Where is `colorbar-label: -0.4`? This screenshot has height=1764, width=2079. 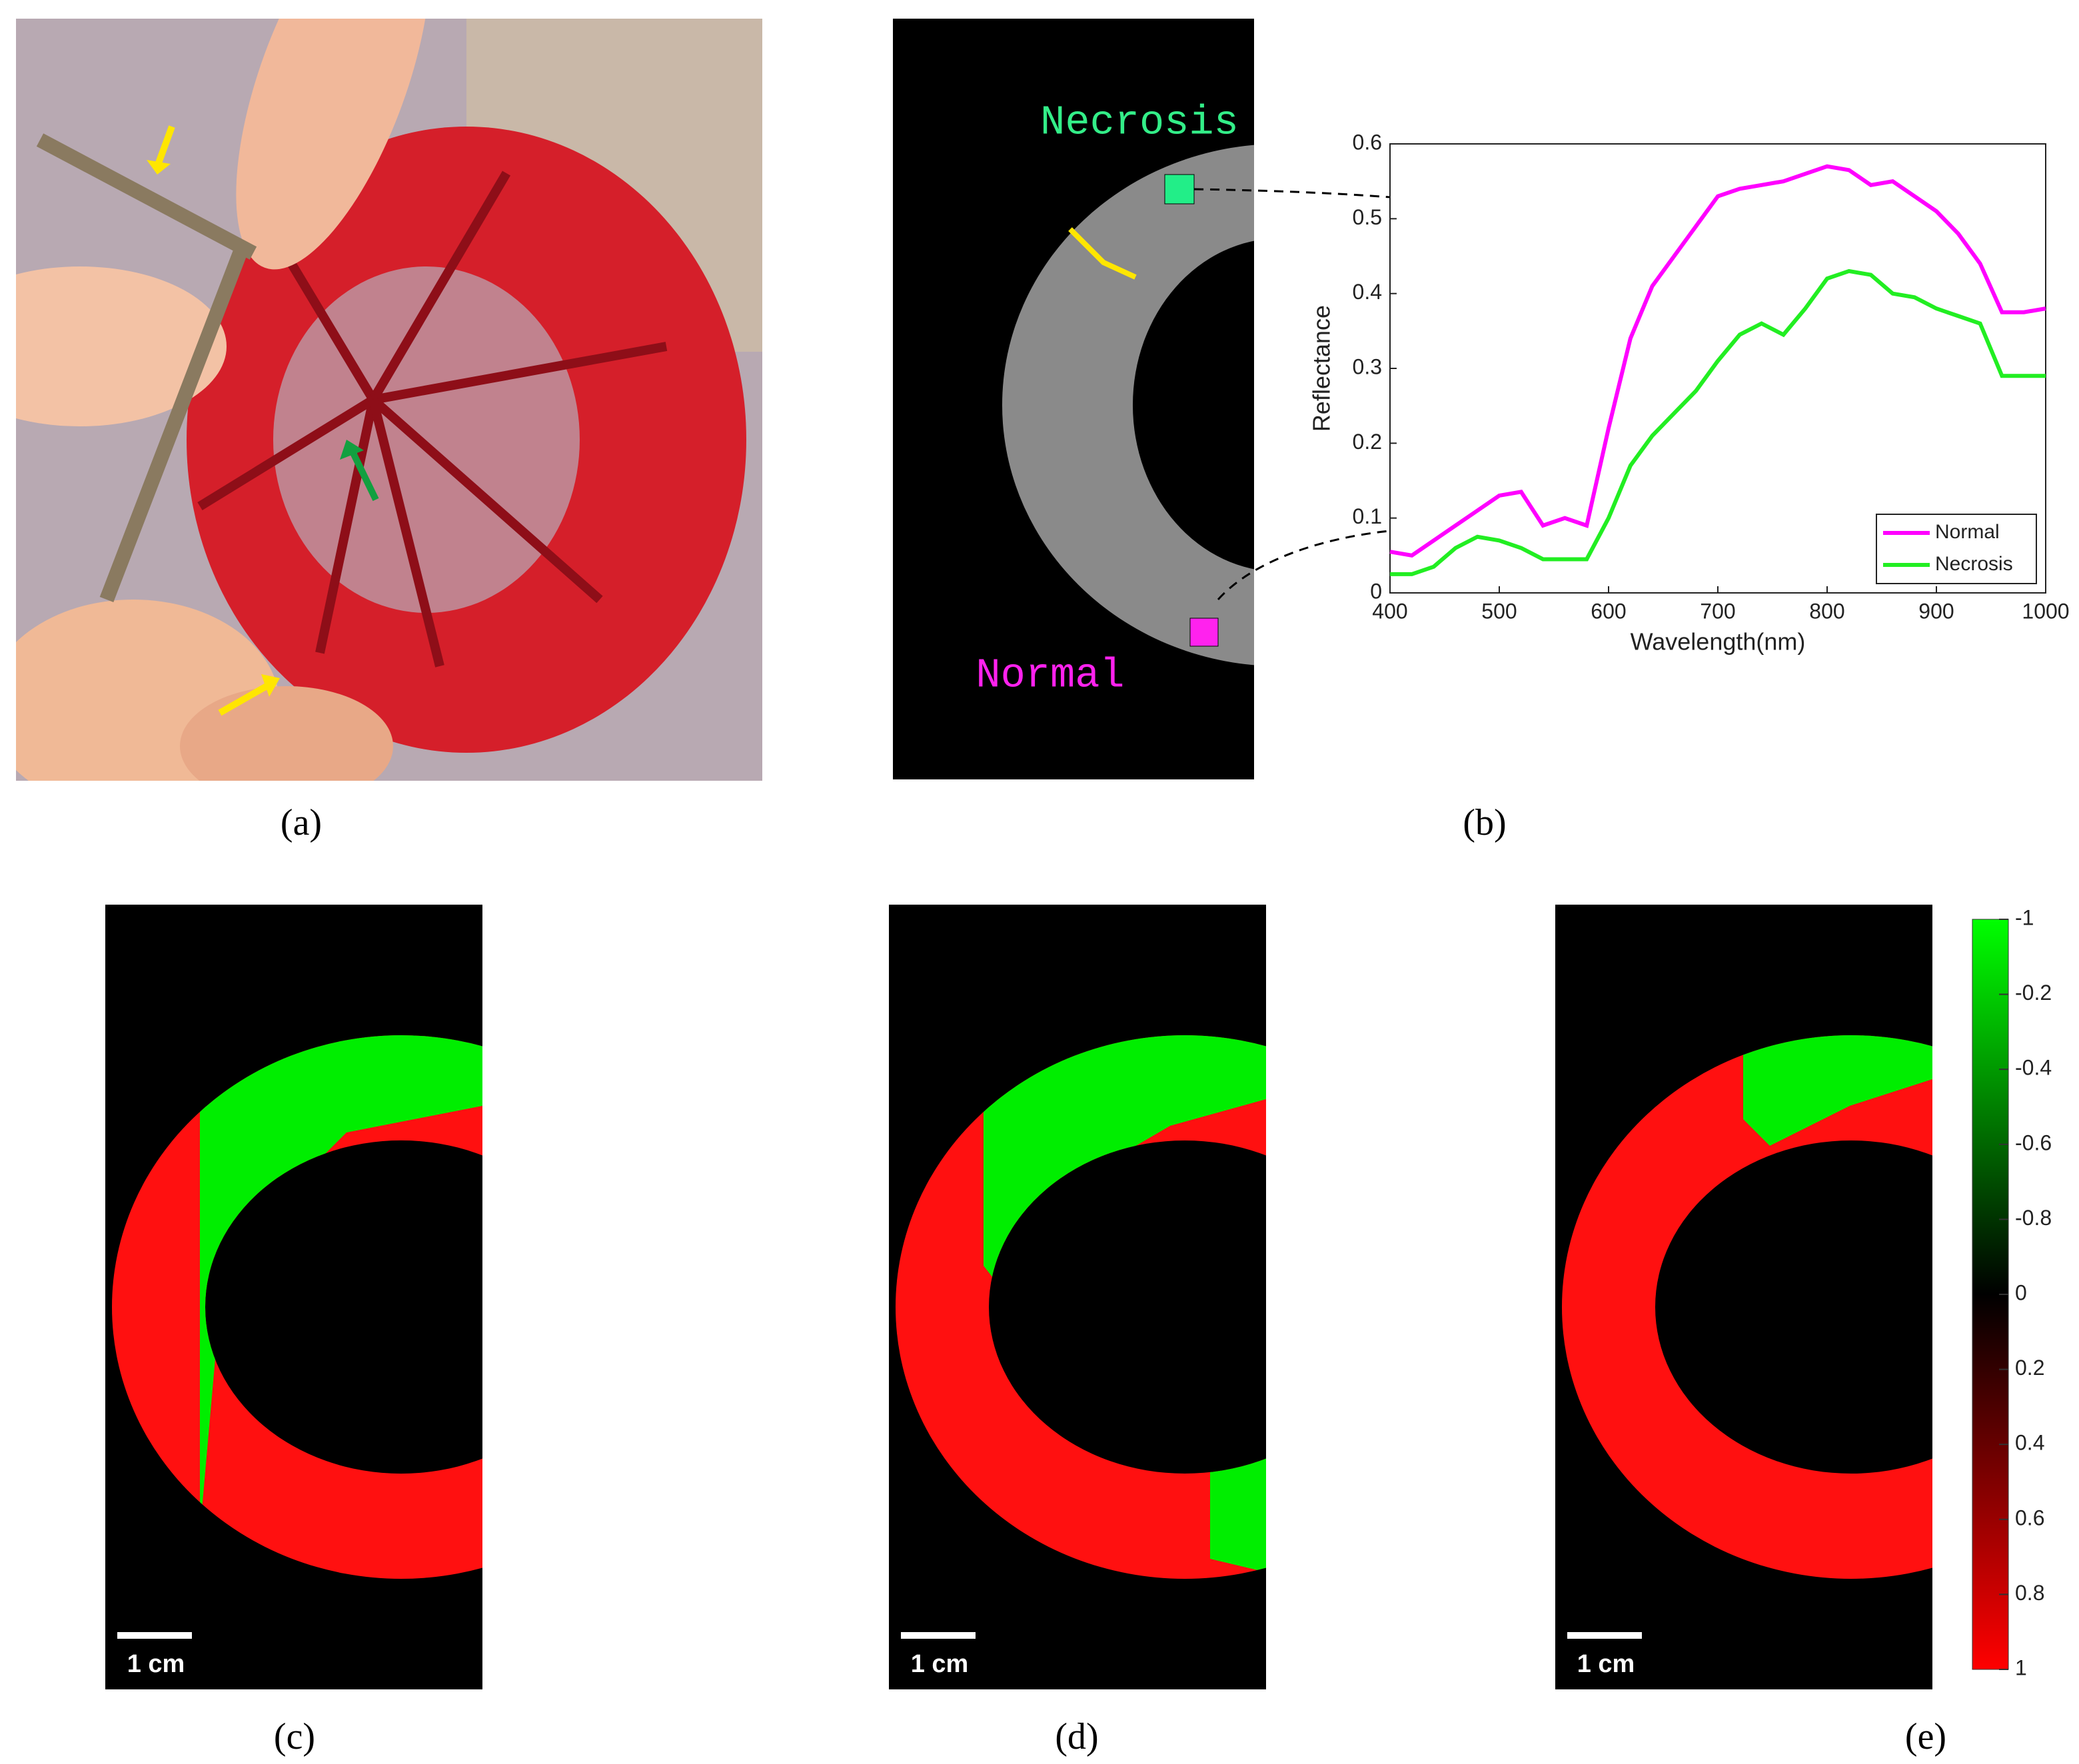 colorbar-label: -0.4 is located at coordinates (2033, 1068).